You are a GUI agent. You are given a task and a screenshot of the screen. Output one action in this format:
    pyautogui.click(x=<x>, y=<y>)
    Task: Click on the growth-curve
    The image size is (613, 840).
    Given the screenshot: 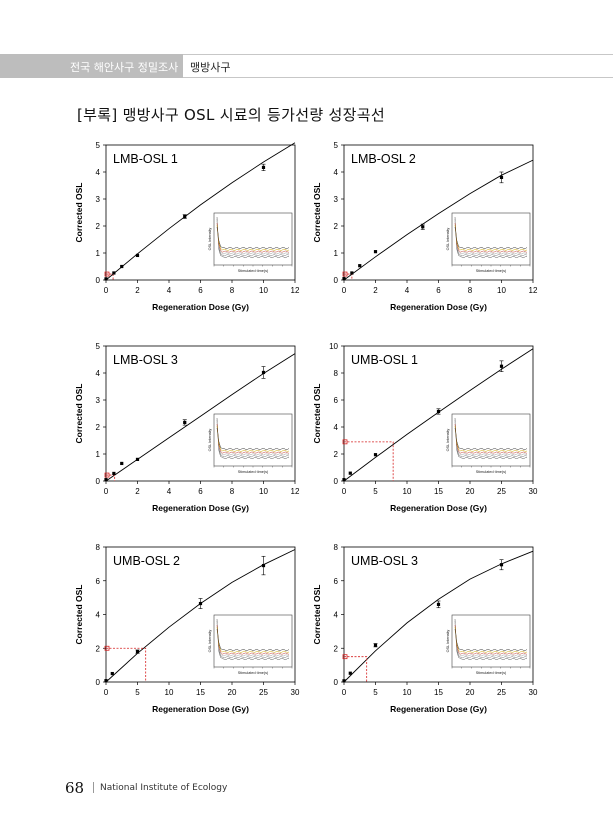 What is the action you would take?
    pyautogui.click(x=200, y=211)
    